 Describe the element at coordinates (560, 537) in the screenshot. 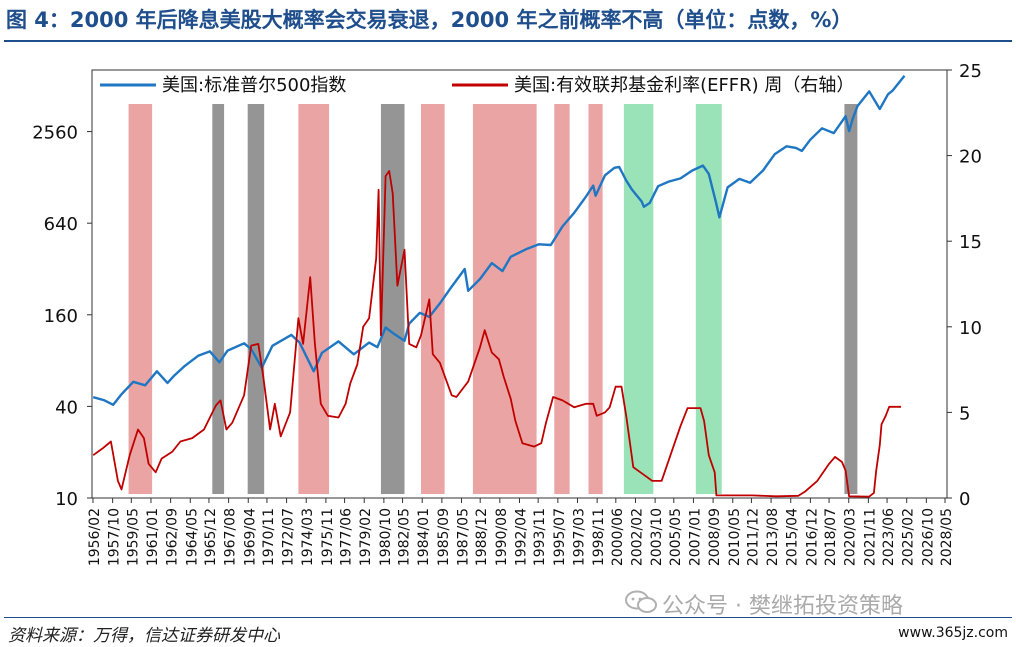

I see `x-tick-label: 1995/07` at that location.